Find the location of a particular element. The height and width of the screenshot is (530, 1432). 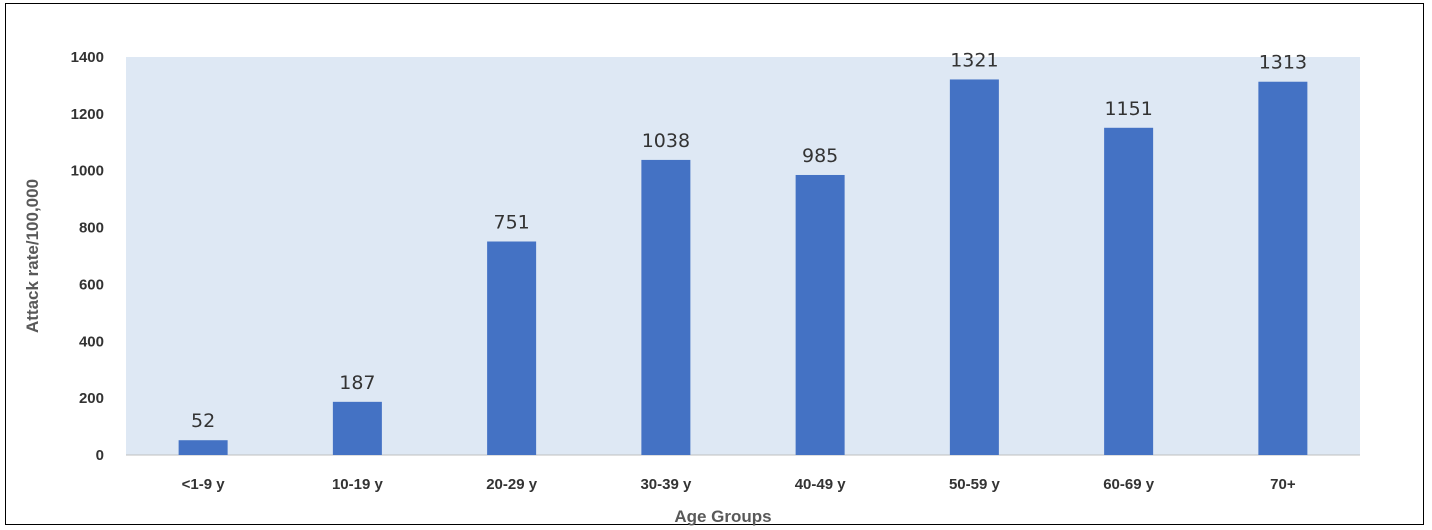

x-category-label: 50-59 y is located at coordinates (975, 484).